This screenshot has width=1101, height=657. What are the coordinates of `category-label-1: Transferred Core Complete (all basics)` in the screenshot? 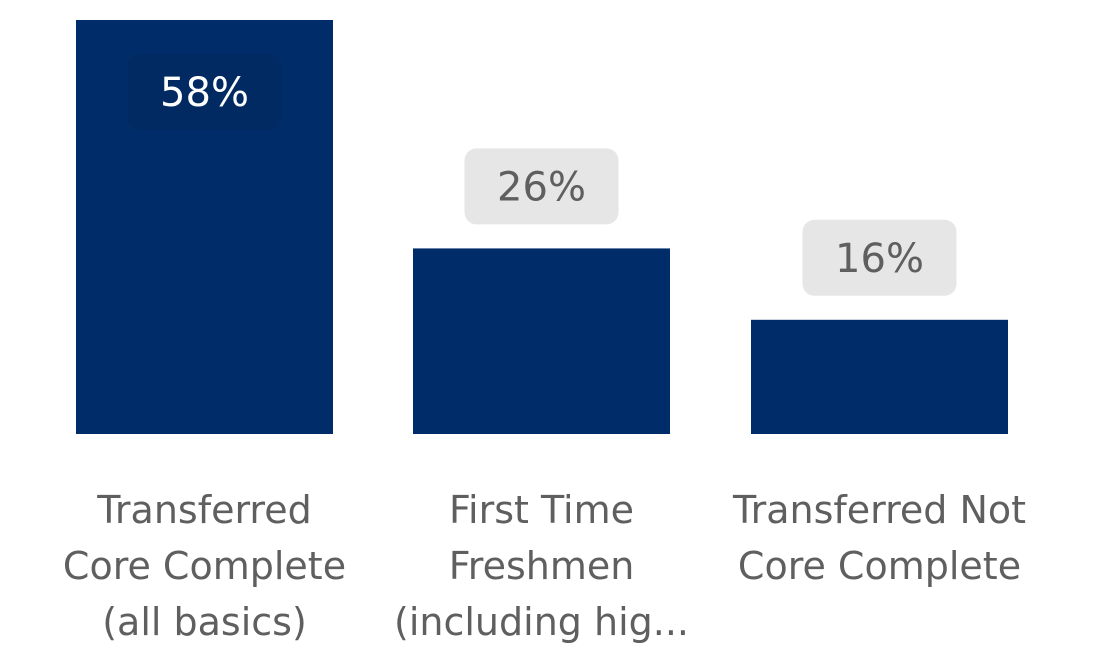 It's located at (205, 566).